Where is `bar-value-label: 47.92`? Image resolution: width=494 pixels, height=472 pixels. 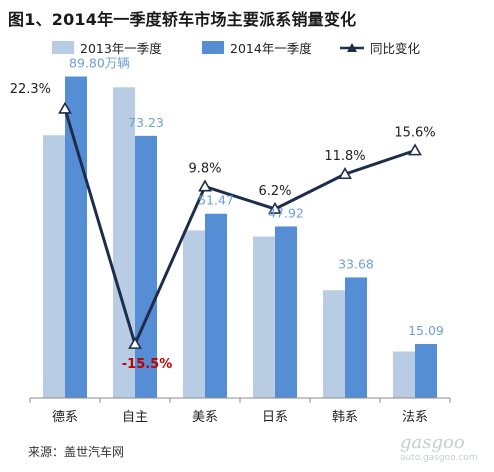
bar-value-label: 47.92 is located at coordinates (286, 212).